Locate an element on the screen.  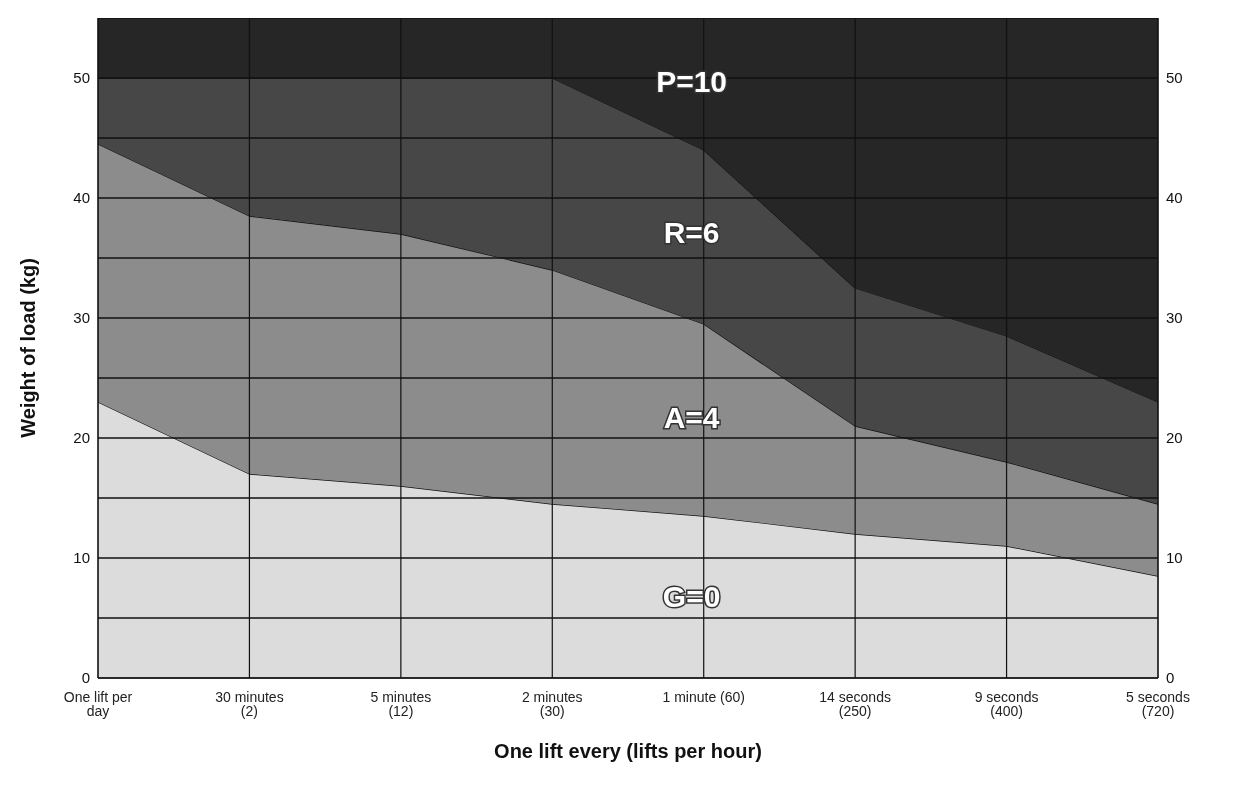
series-label: P=10 is located at coordinates (692, 81).